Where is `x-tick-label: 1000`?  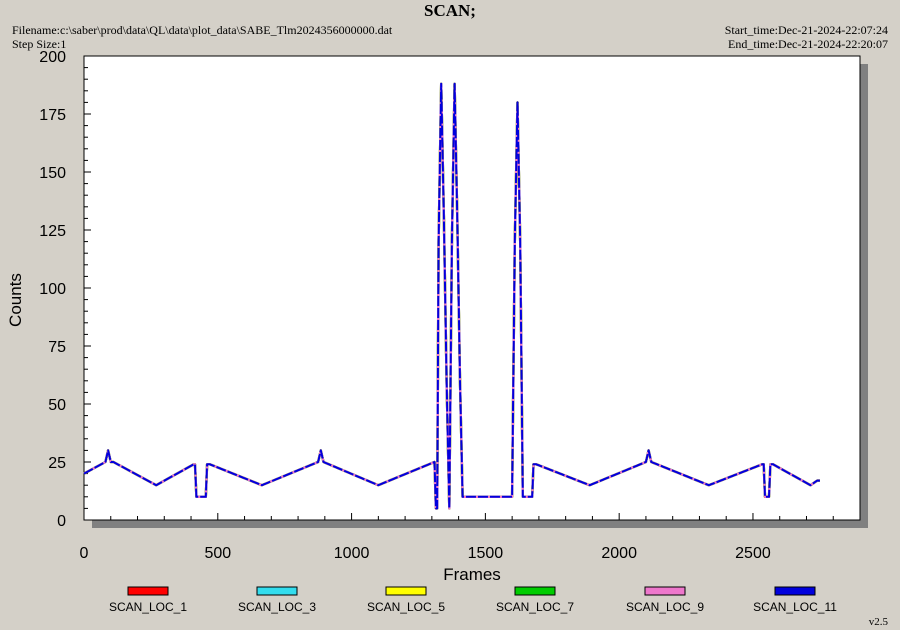
x-tick-label: 1000 is located at coordinates (352, 553).